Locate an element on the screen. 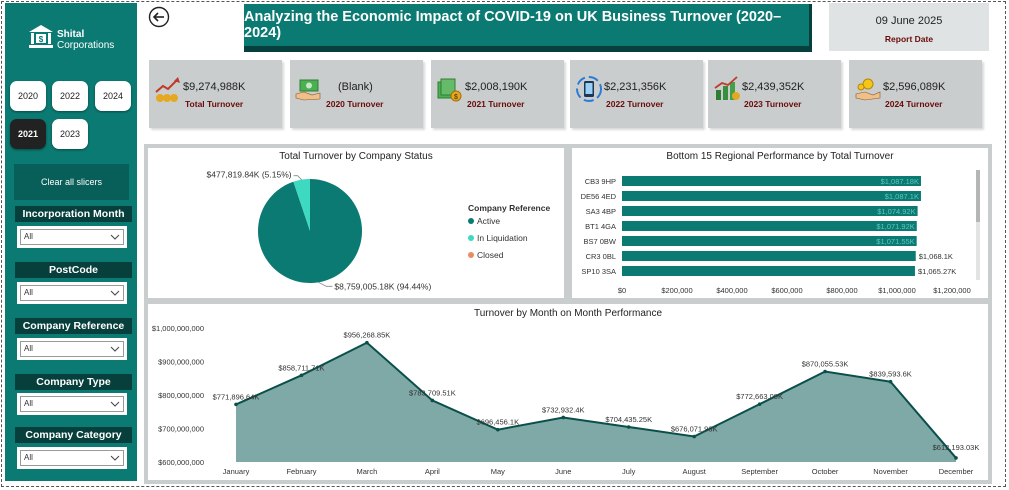 This screenshot has width=1009, height=490. slicer-company-reference: All is located at coordinates (72, 349).